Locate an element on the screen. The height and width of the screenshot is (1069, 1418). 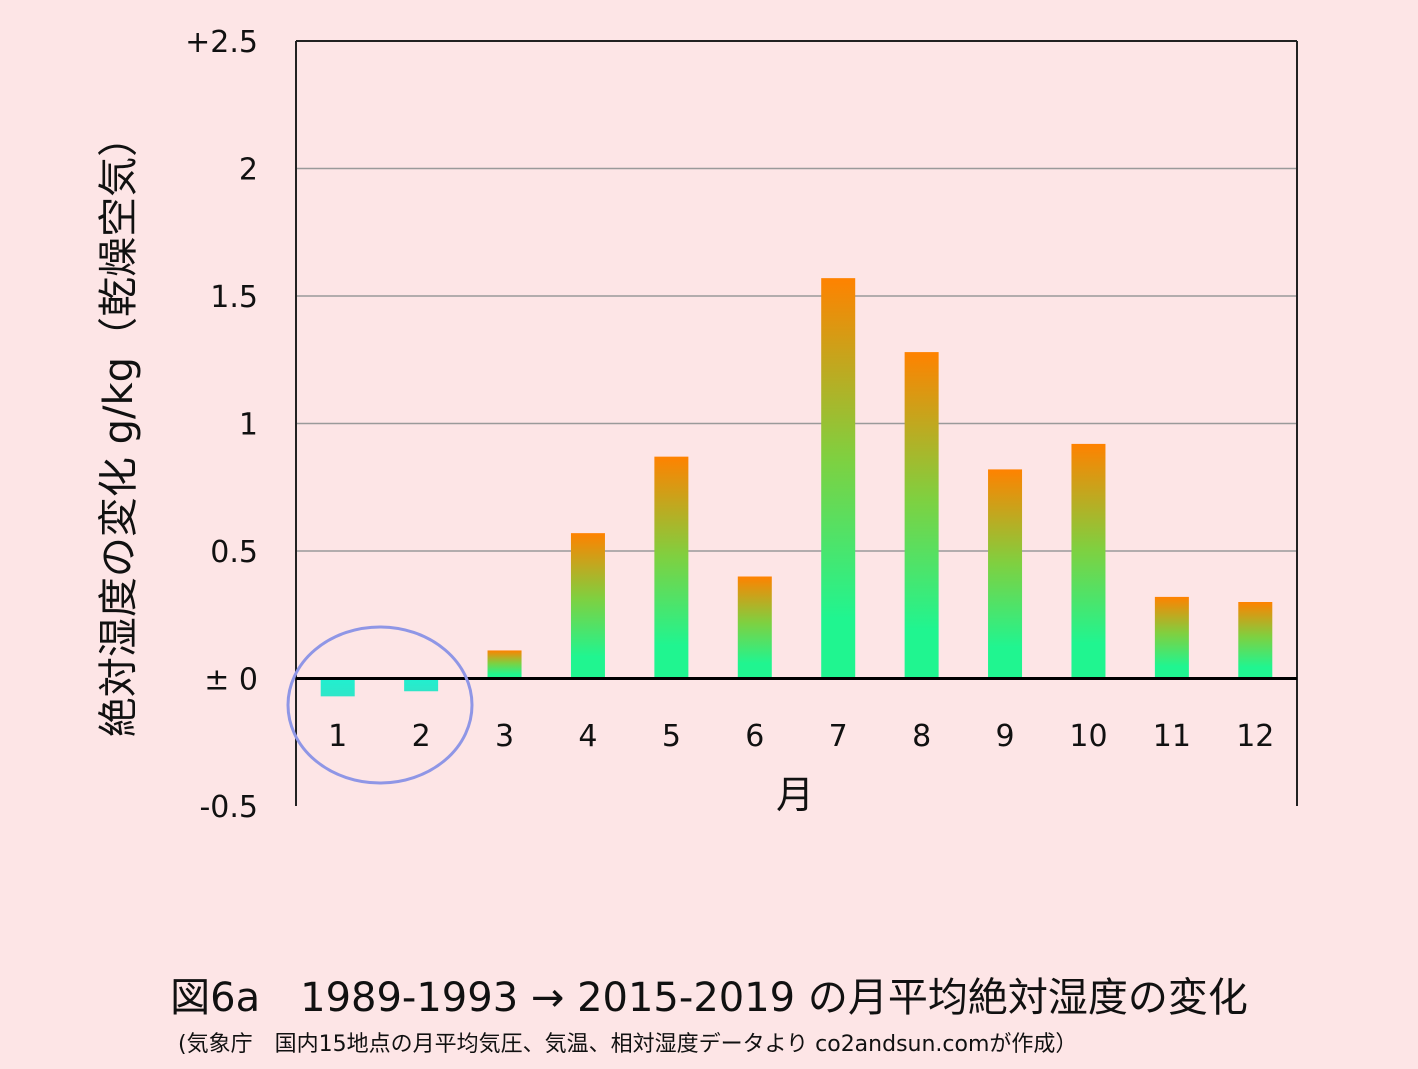
x-tick-label: 7 is located at coordinates (838, 736).